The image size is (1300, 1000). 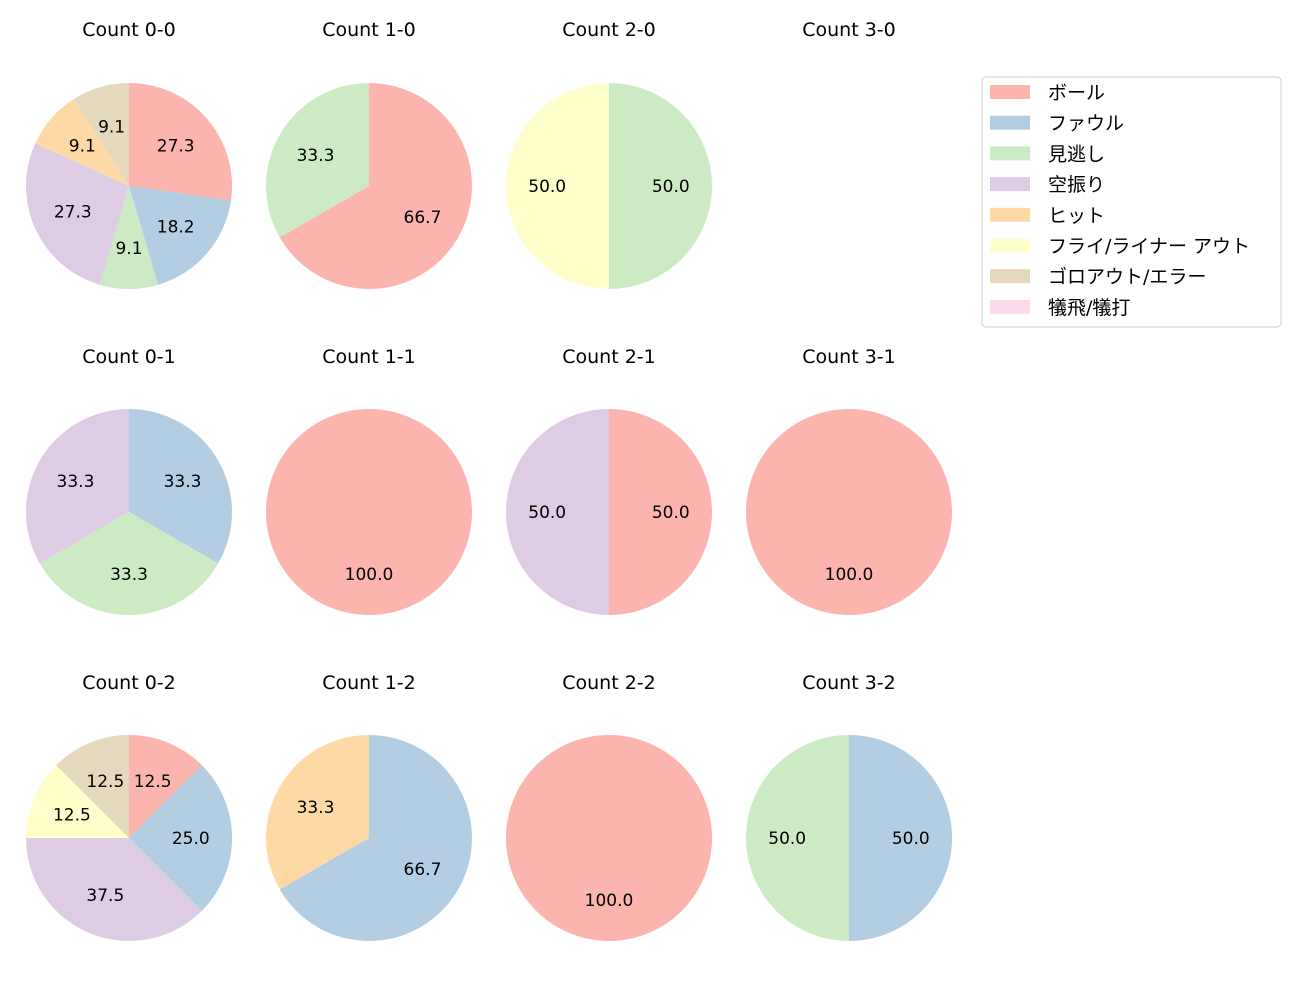 I want to click on pie-count-2-2: Count 2-2 100.0, so click(x=609, y=806).